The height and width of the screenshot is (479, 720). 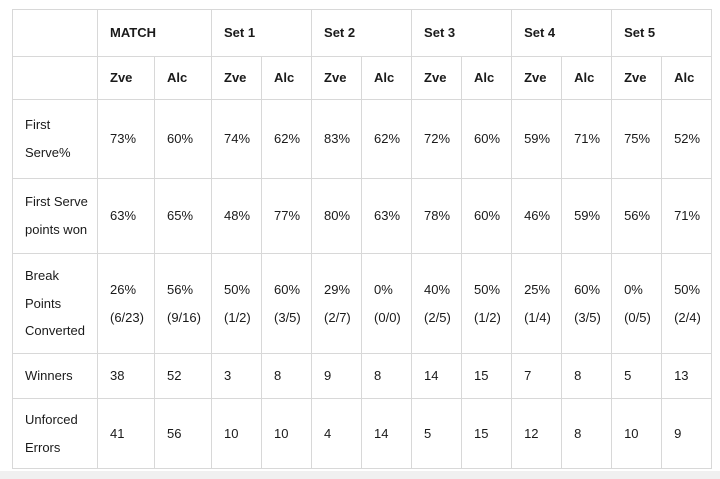 What do you see at coordinates (360, 475) in the screenshot?
I see `bottom-strip-divider` at bounding box center [360, 475].